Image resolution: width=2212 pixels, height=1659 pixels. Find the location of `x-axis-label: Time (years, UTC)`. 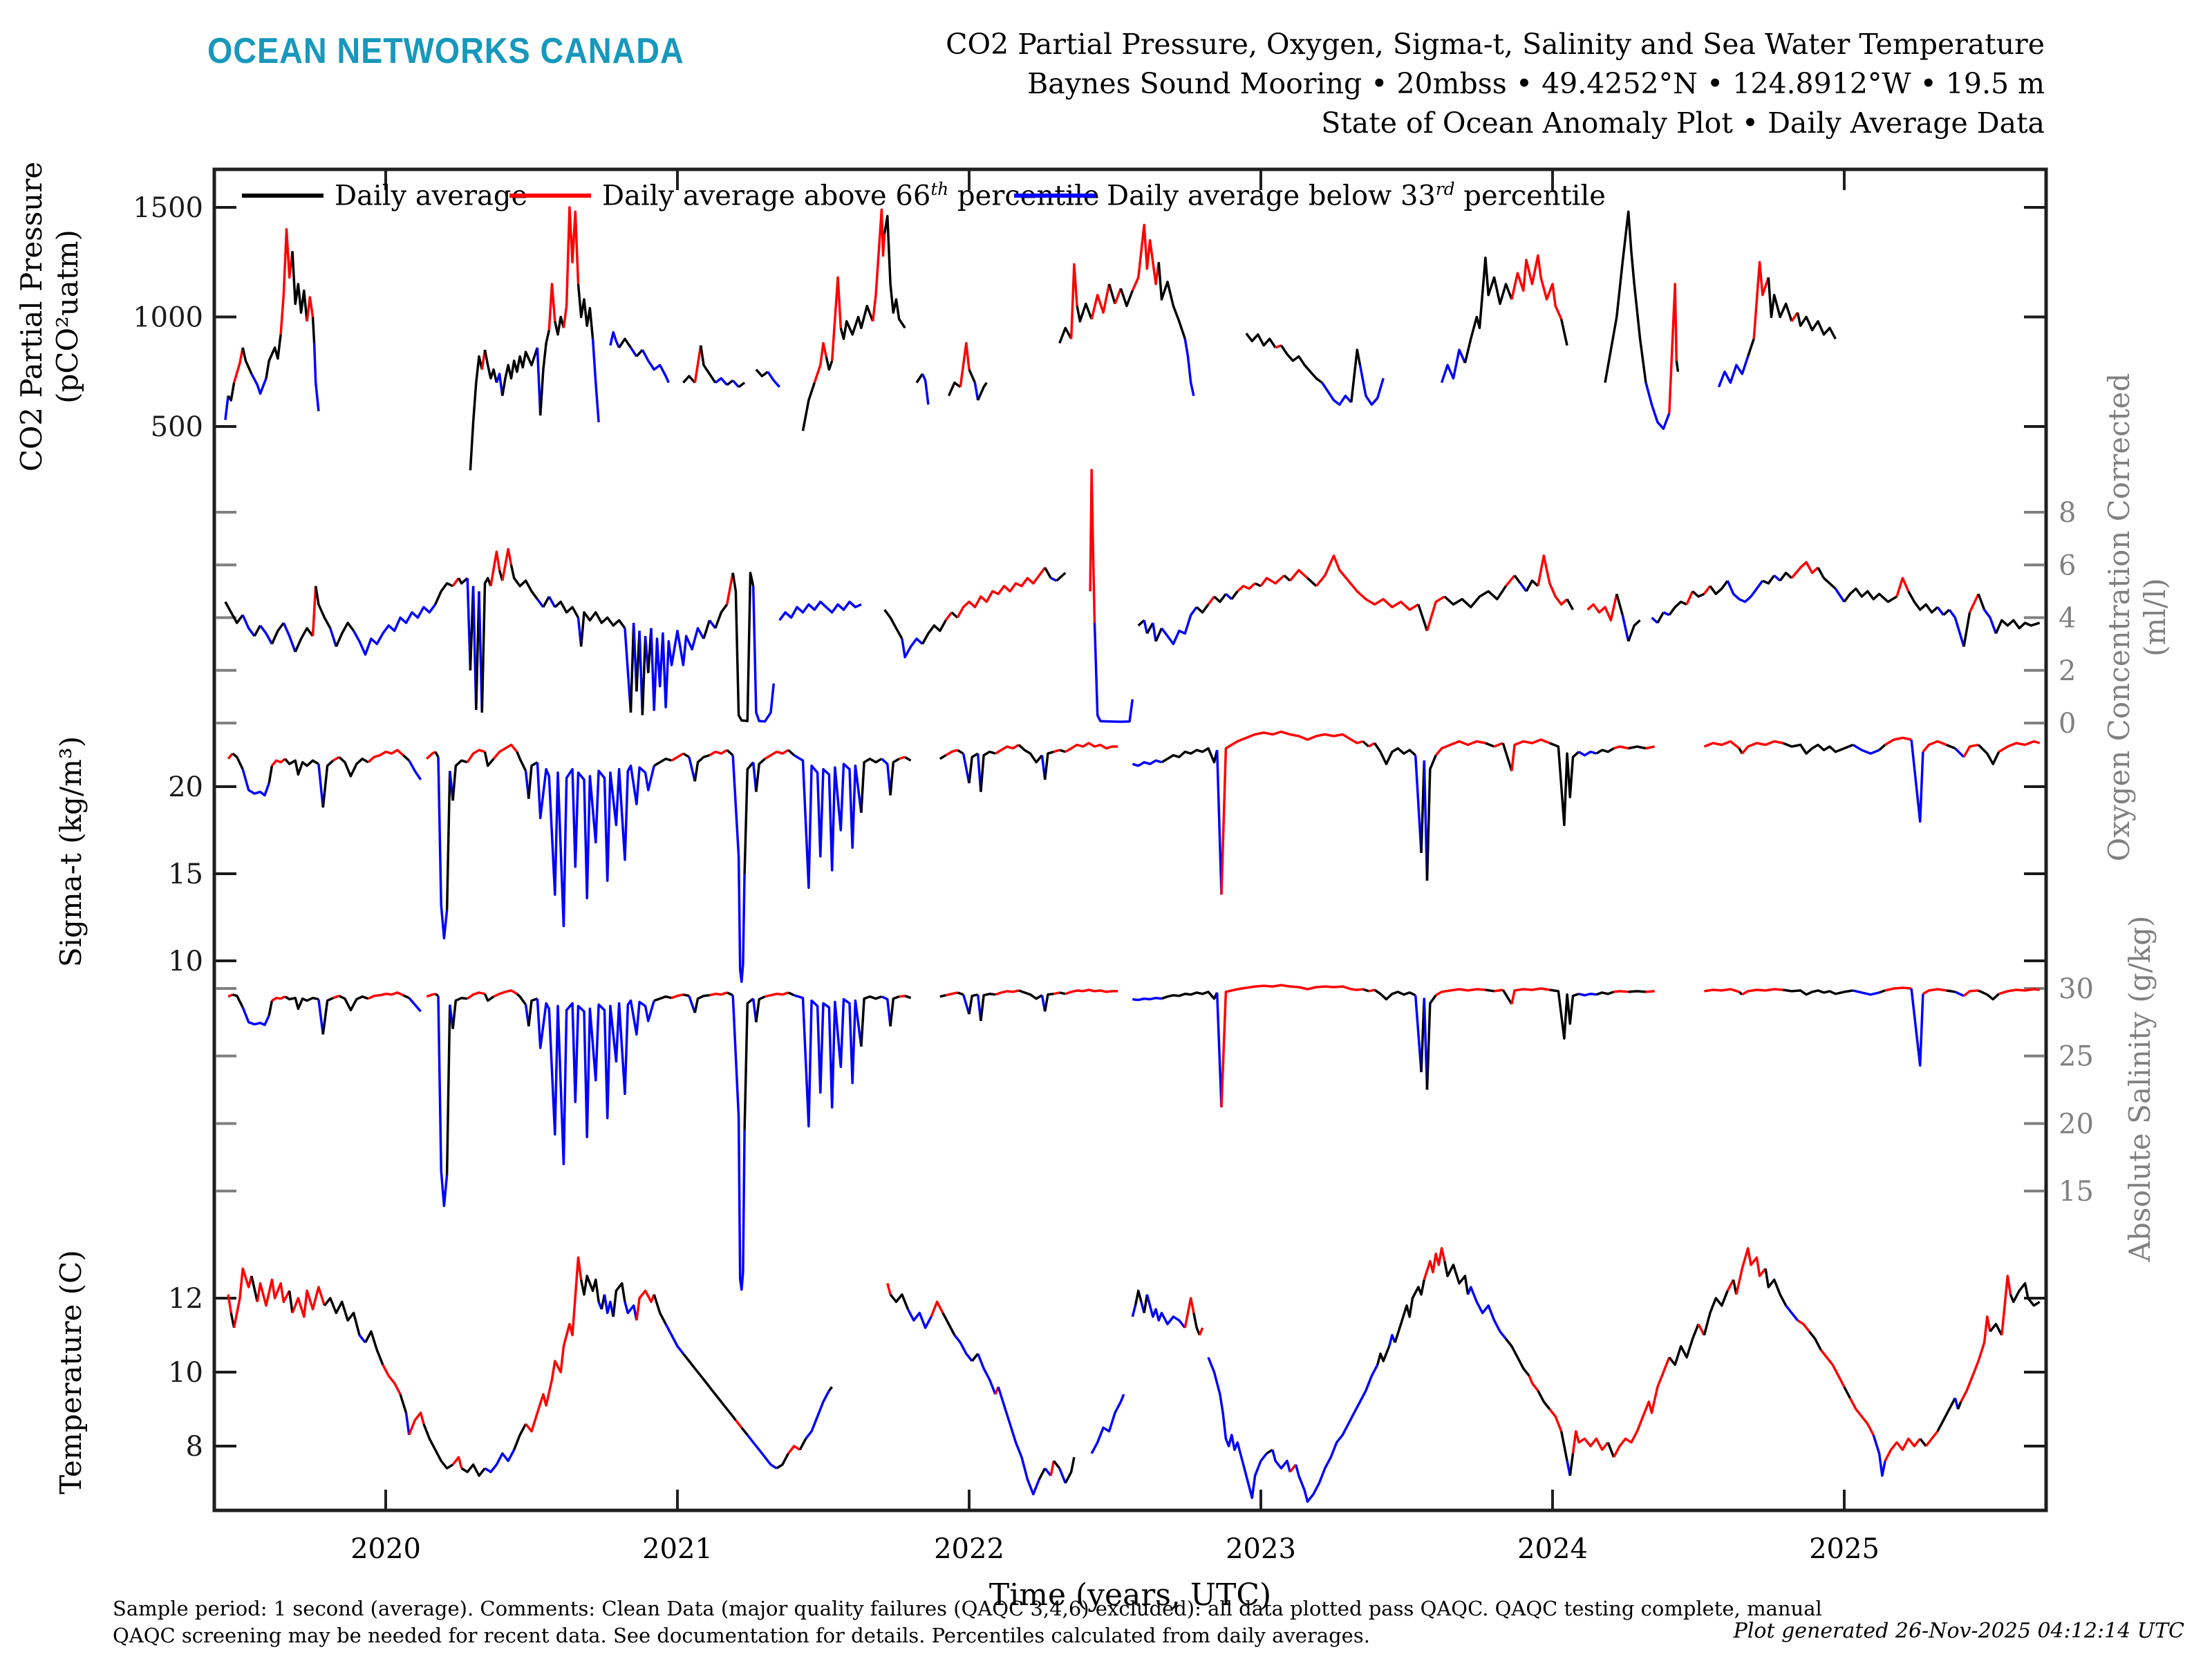

x-axis-label: Time (years, UTC) is located at coordinates (1130, 1595).